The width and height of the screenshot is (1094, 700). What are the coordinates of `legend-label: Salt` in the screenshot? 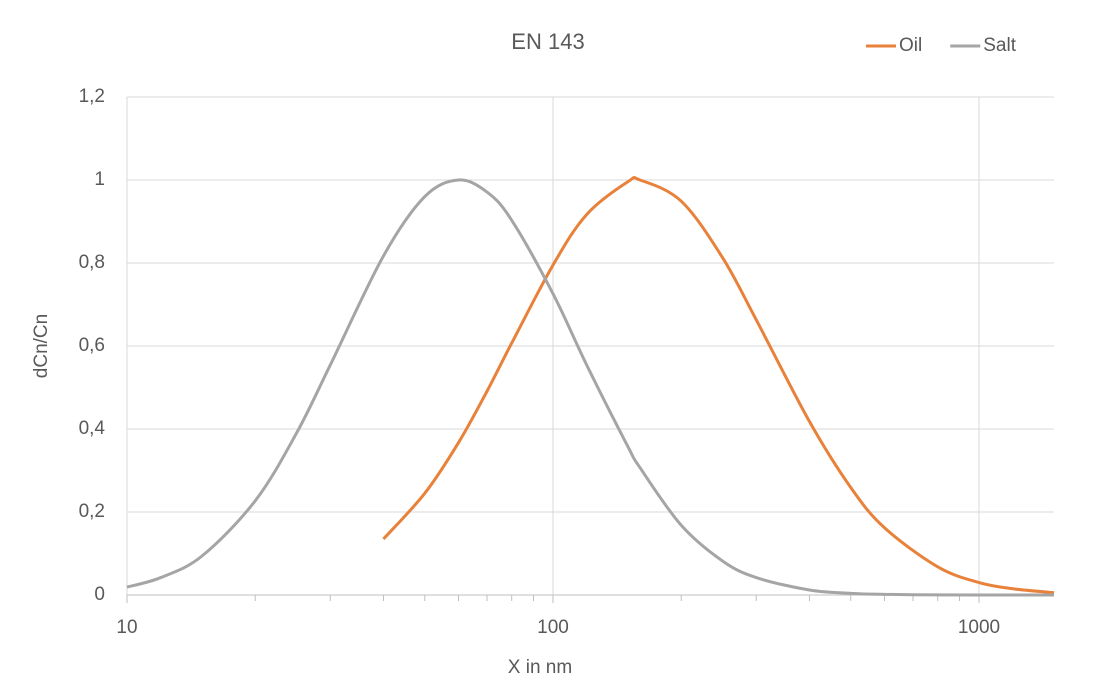 It's located at (999, 45).